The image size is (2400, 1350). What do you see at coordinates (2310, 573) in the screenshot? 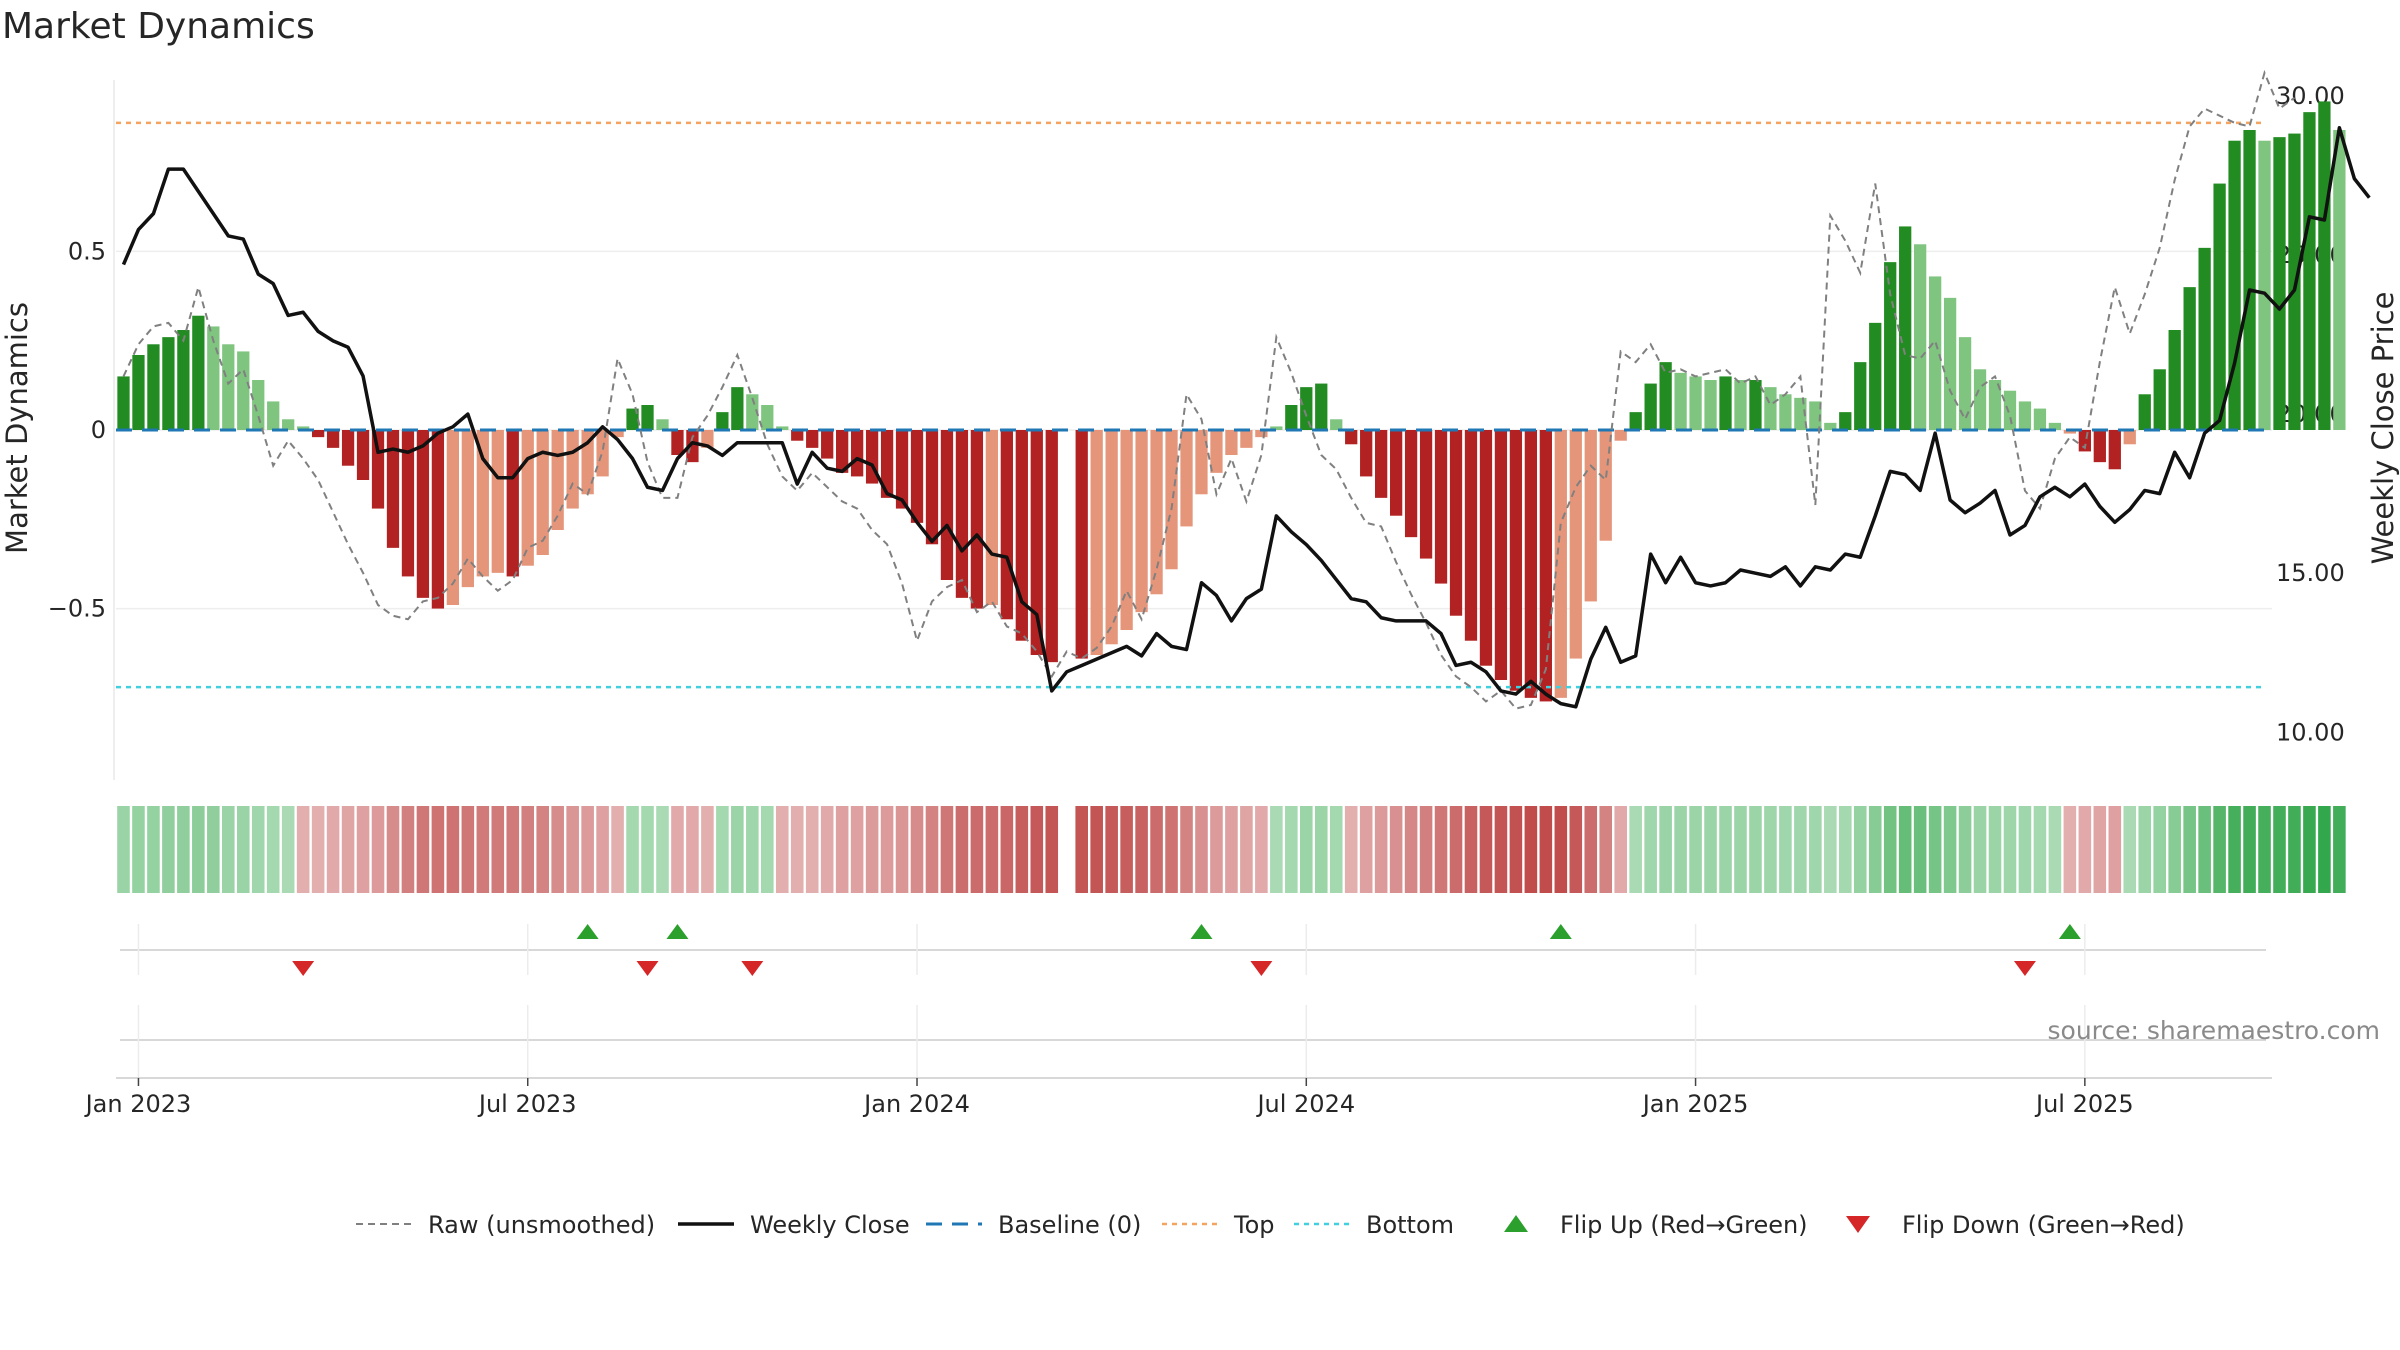
I see `y-right-tick-label: 15.00` at bounding box center [2310, 573].